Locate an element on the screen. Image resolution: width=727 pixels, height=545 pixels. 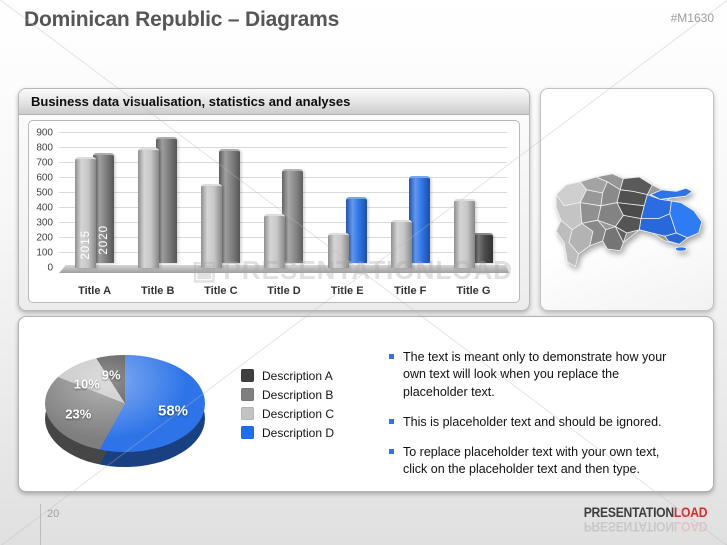
y-tick-label: 500 is located at coordinates (44, 193).